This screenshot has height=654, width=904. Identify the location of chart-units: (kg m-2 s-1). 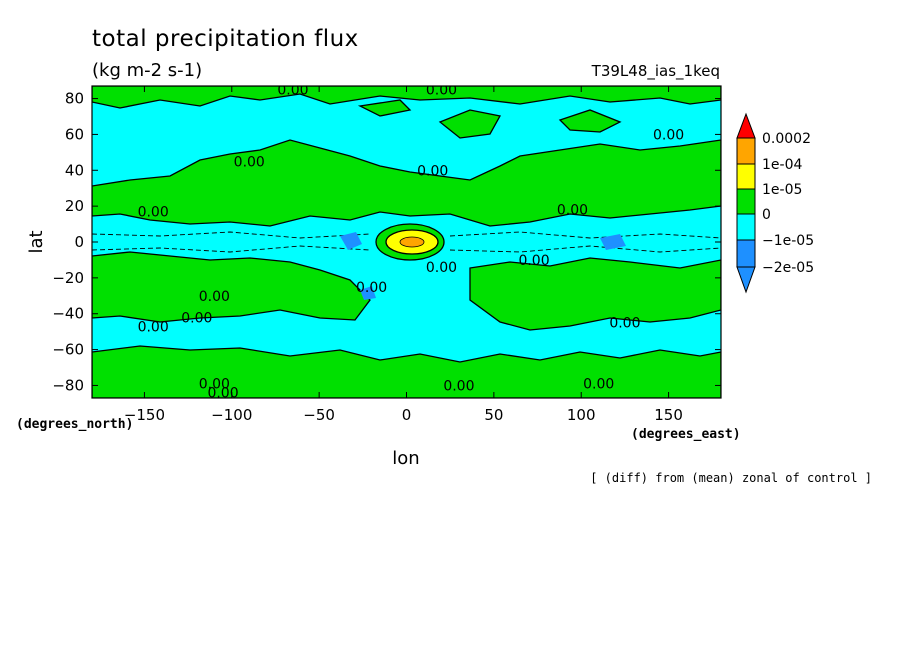
(147, 70).